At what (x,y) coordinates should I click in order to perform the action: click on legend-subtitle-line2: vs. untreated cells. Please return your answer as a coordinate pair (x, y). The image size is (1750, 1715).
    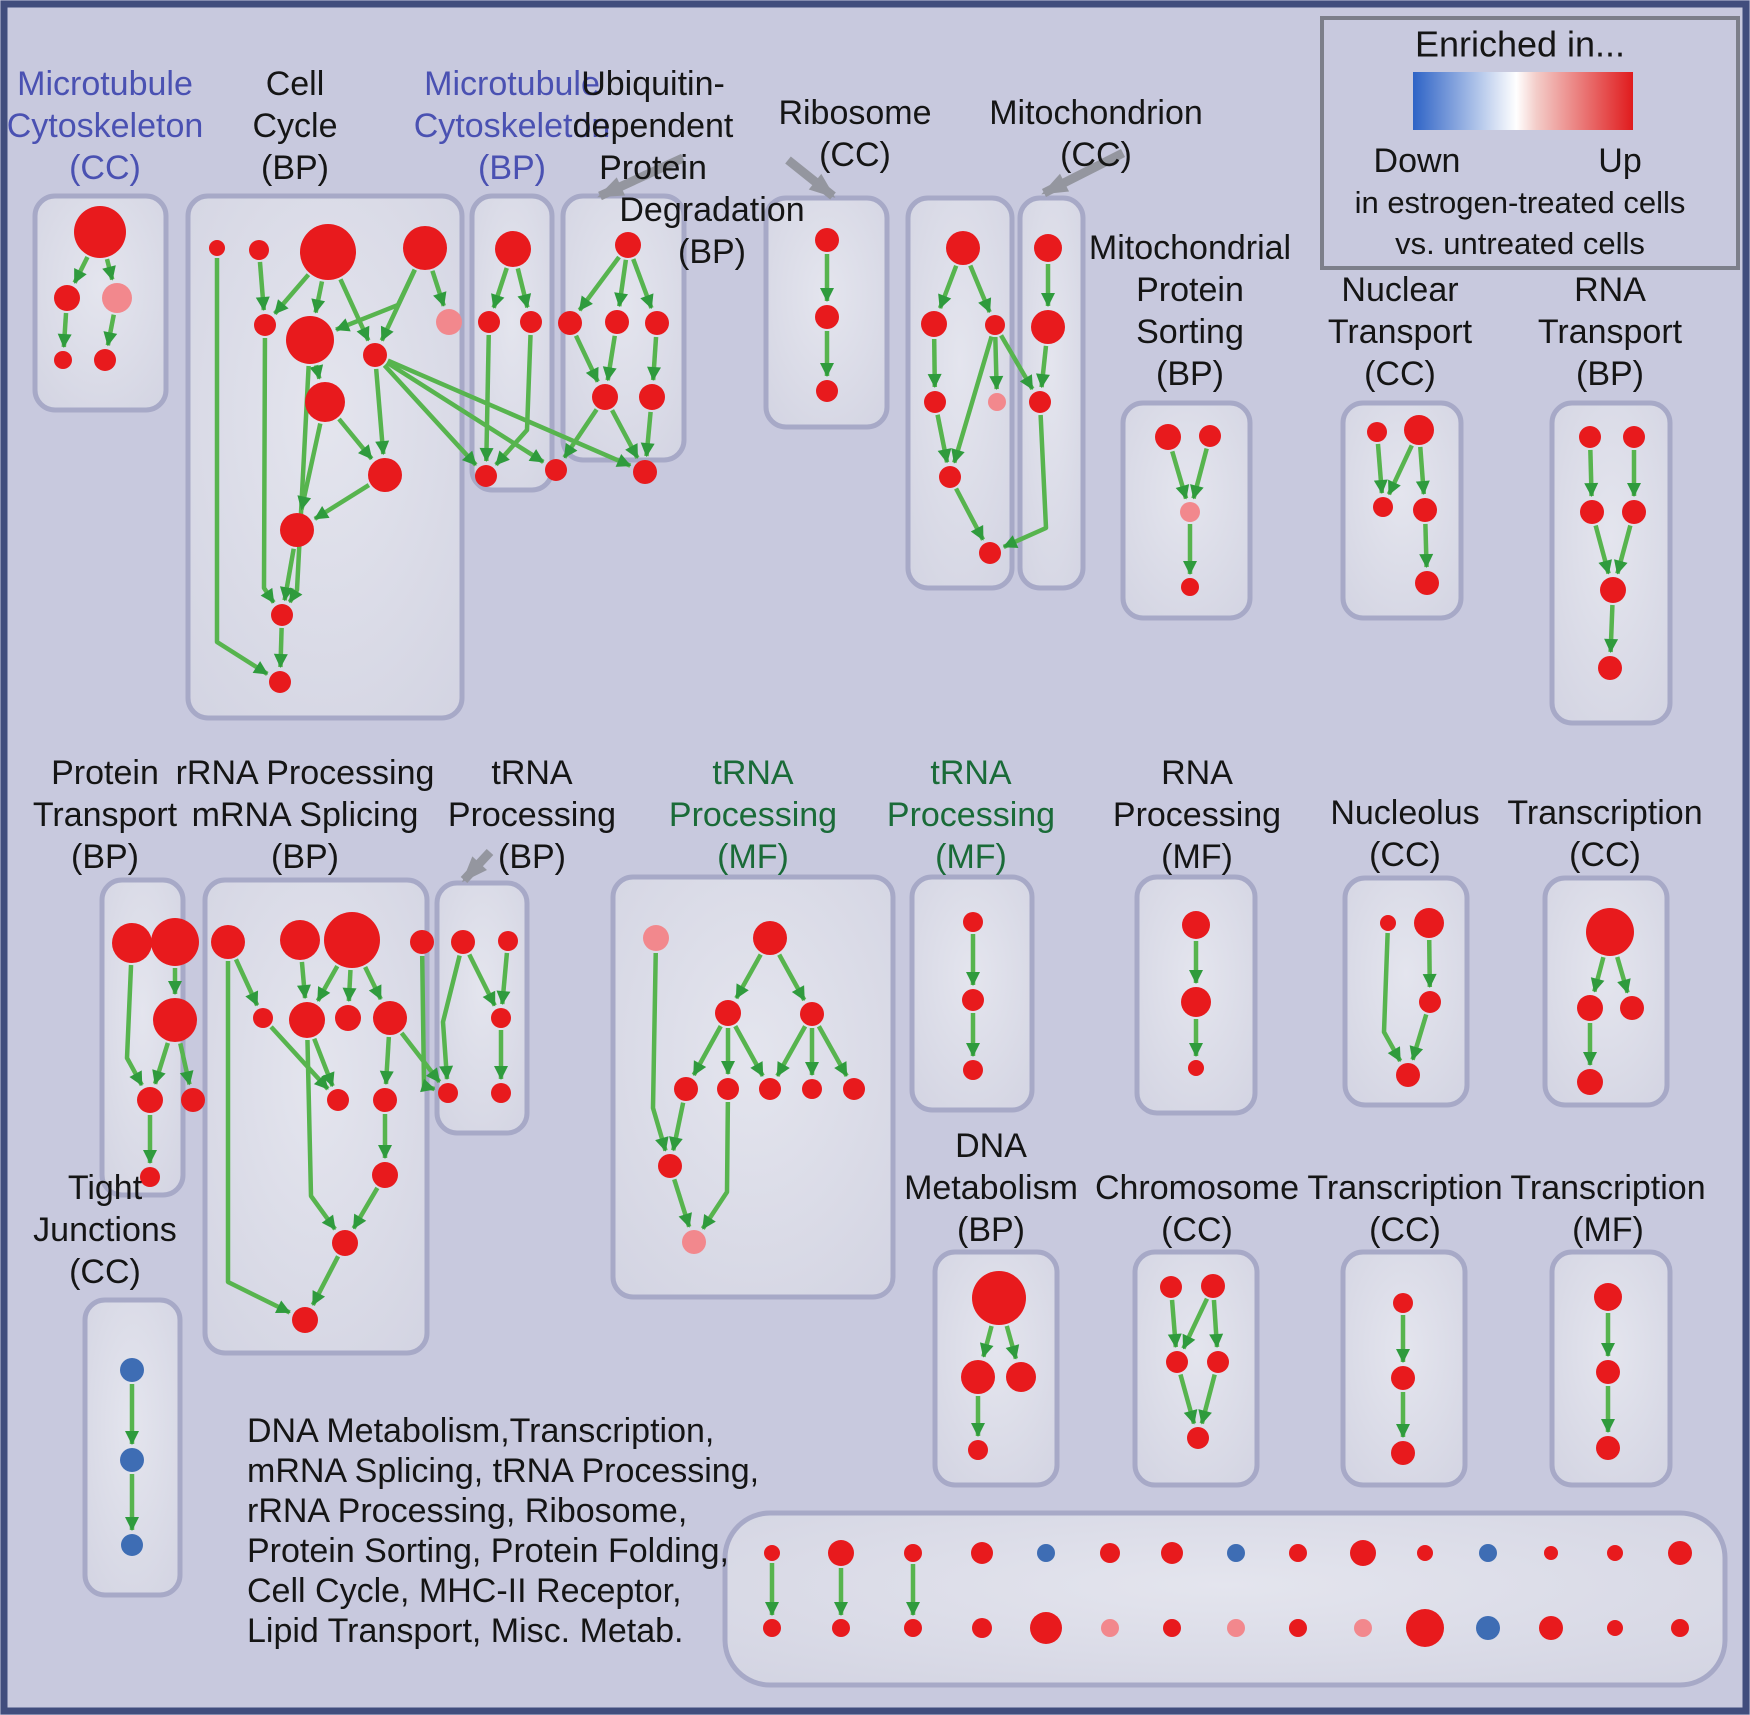
    Looking at the image, I should click on (1520, 243).